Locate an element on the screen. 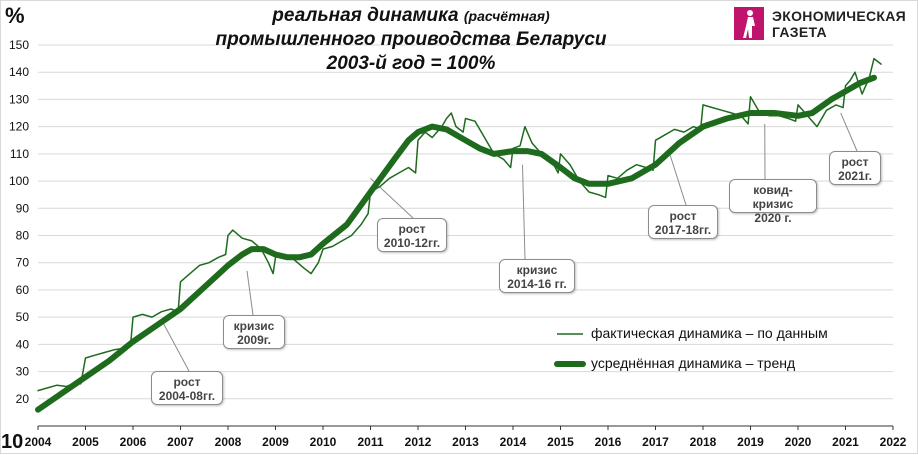 The width and height of the screenshot is (918, 455). chart-title-line-1: реальная динамика (расчётная) is located at coordinates (411, 16).